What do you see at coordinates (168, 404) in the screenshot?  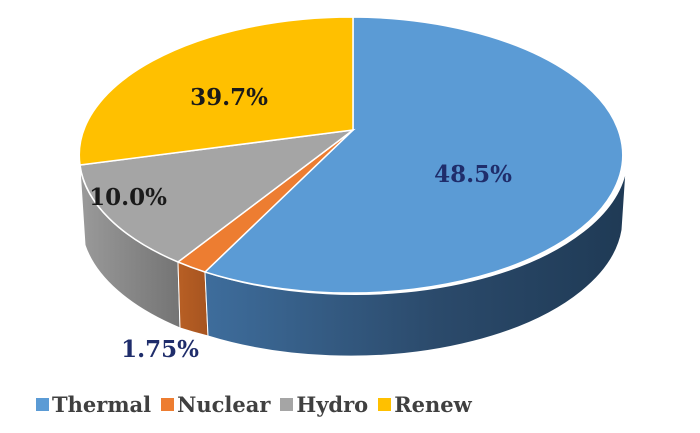 I see `legend-swatch-nuclear` at bounding box center [168, 404].